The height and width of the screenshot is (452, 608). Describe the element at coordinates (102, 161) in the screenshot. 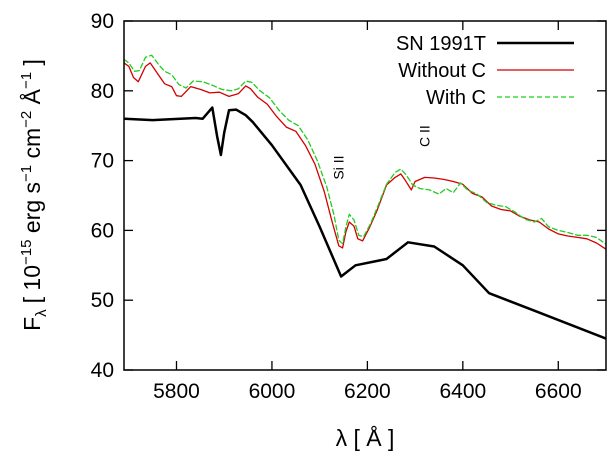

I see `y-tick-label: 70` at that location.